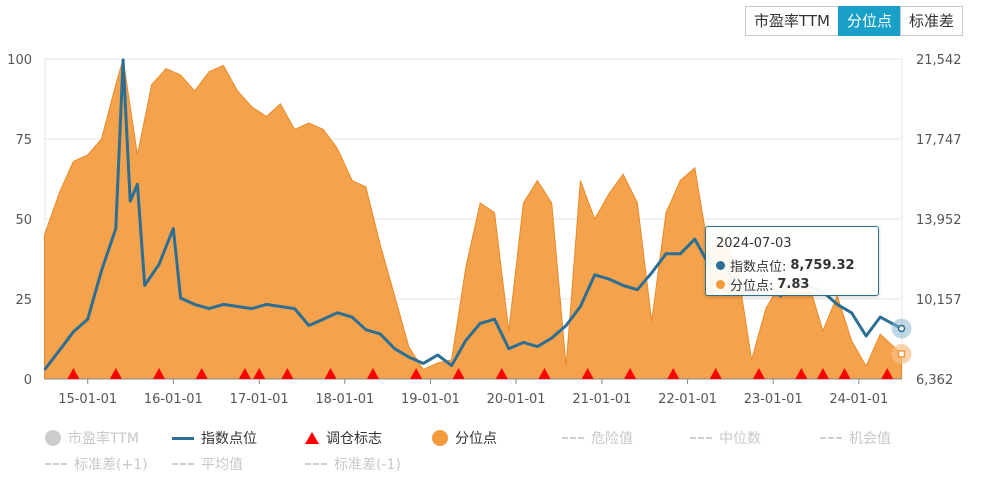 This screenshot has width=1005, height=479. What do you see at coordinates (23, 140) in the screenshot?
I see `left-axis-tick-label: 75` at bounding box center [23, 140].